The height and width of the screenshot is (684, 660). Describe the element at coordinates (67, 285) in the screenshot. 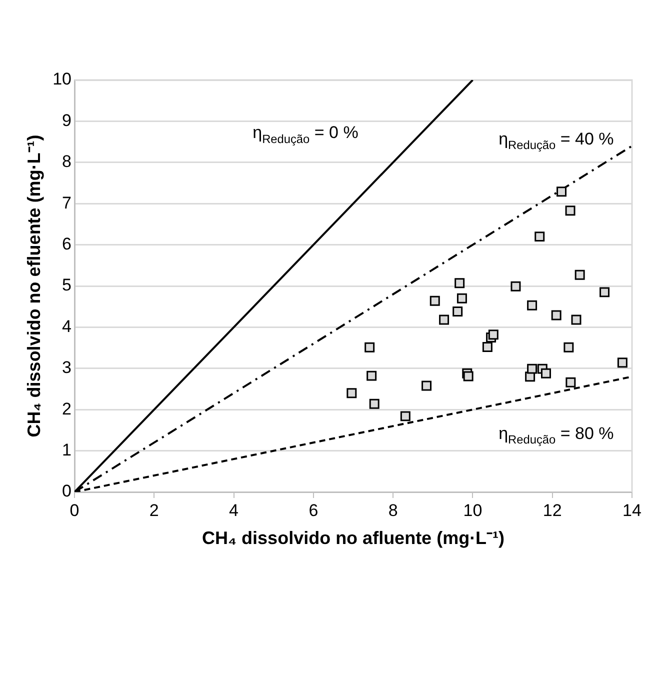

I see `y-tick-label: 5` at that location.